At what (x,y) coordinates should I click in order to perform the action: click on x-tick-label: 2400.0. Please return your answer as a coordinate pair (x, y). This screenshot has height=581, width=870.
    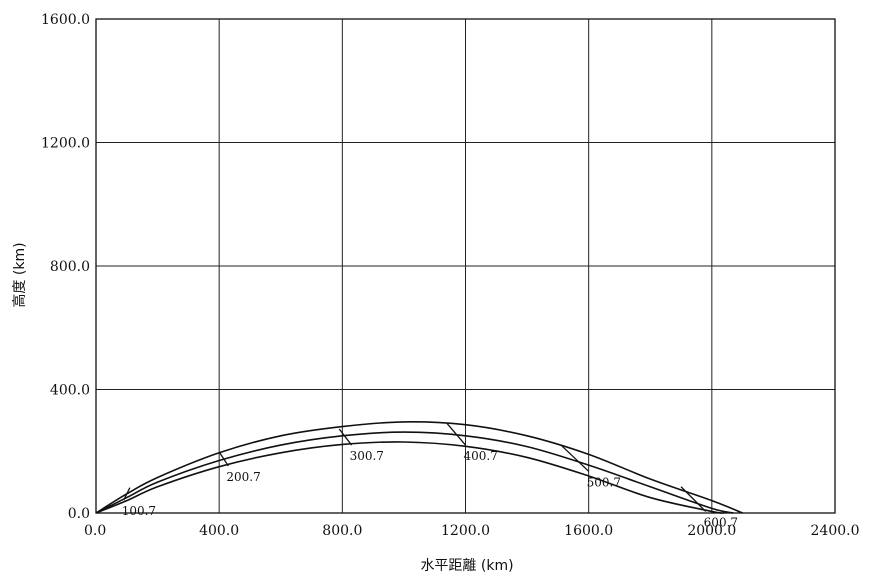
    Looking at the image, I should click on (835, 531).